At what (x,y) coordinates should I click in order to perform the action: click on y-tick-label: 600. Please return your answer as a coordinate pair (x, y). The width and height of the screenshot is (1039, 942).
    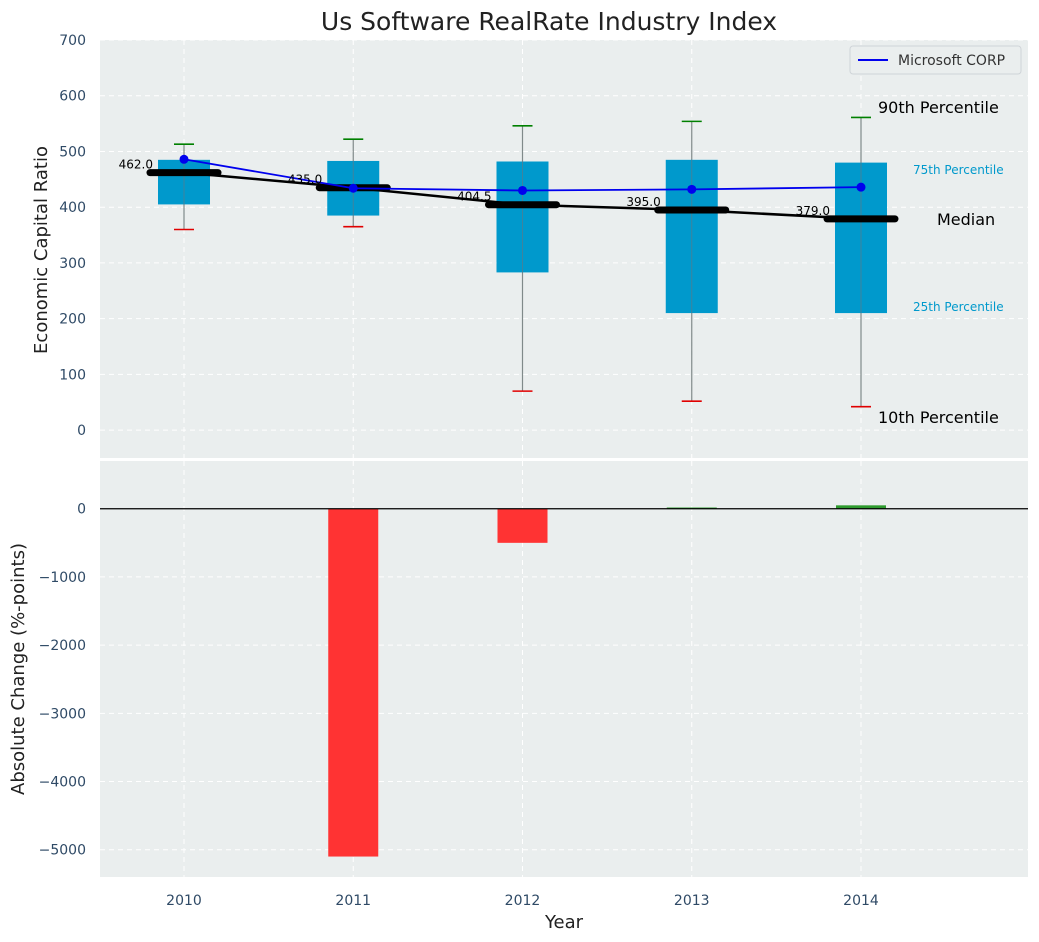
    Looking at the image, I should click on (72, 97).